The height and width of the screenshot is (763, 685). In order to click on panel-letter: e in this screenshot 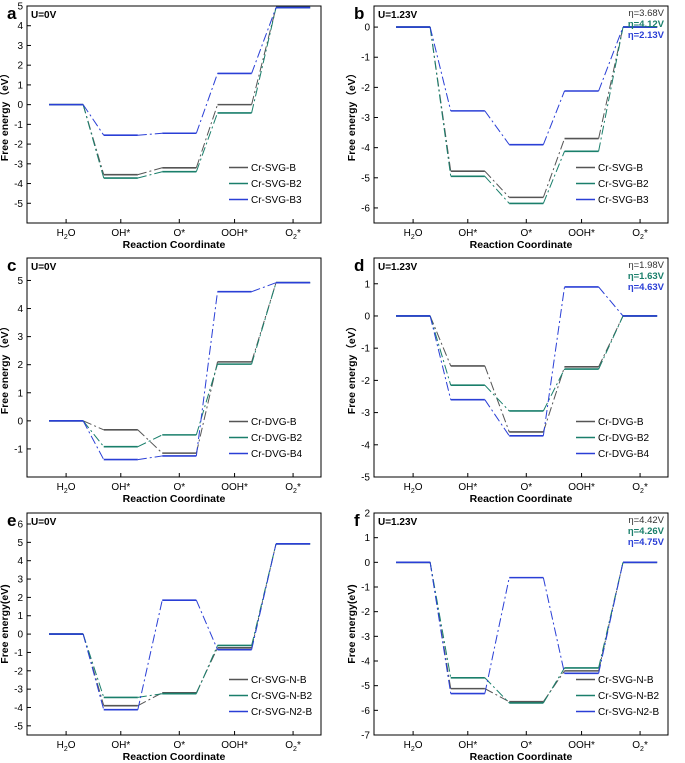, I will do `click(11, 520)`.